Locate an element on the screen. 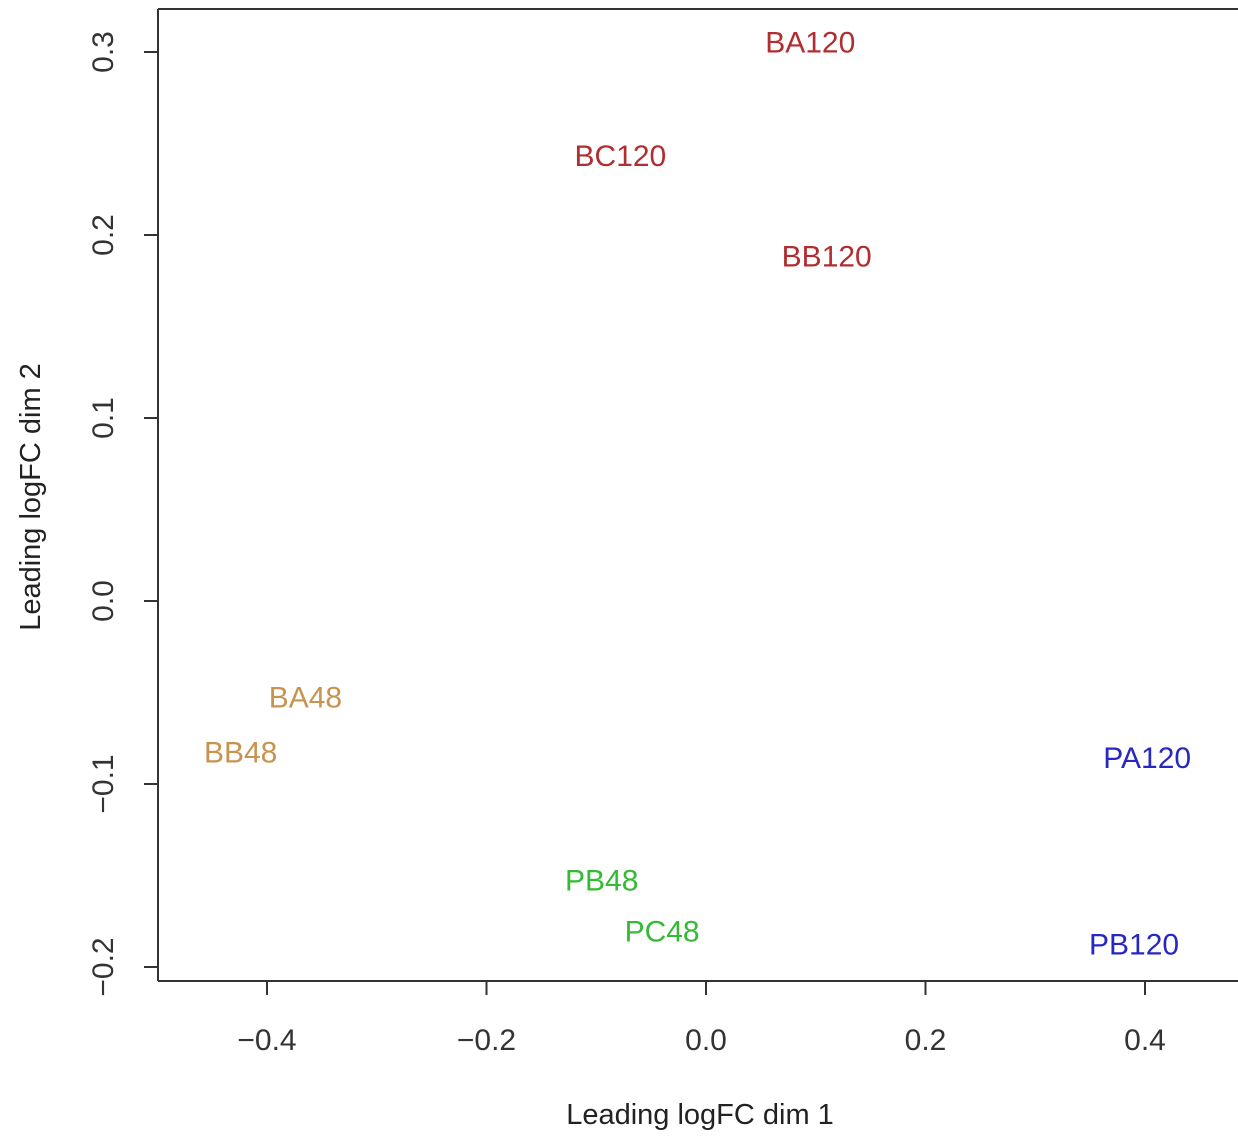 This screenshot has width=1238, height=1137. y-tick-label: 0.2 is located at coordinates (103, 235).